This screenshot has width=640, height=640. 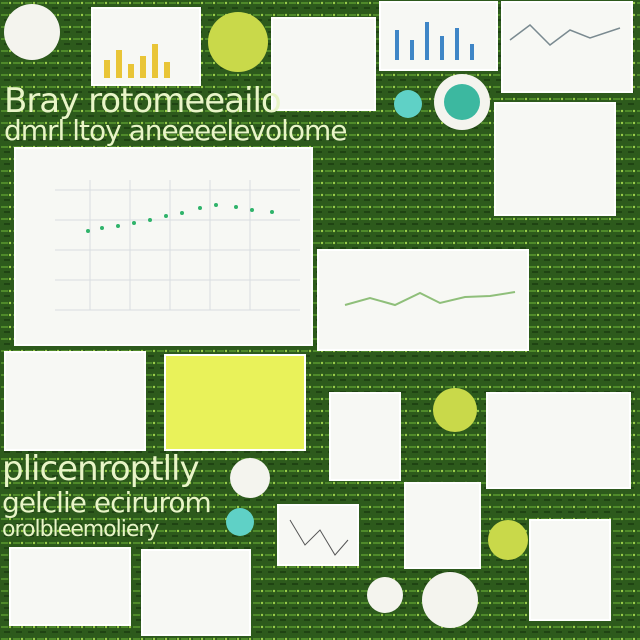 What do you see at coordinates (323, 64) in the screenshot?
I see `map-panel` at bounding box center [323, 64].